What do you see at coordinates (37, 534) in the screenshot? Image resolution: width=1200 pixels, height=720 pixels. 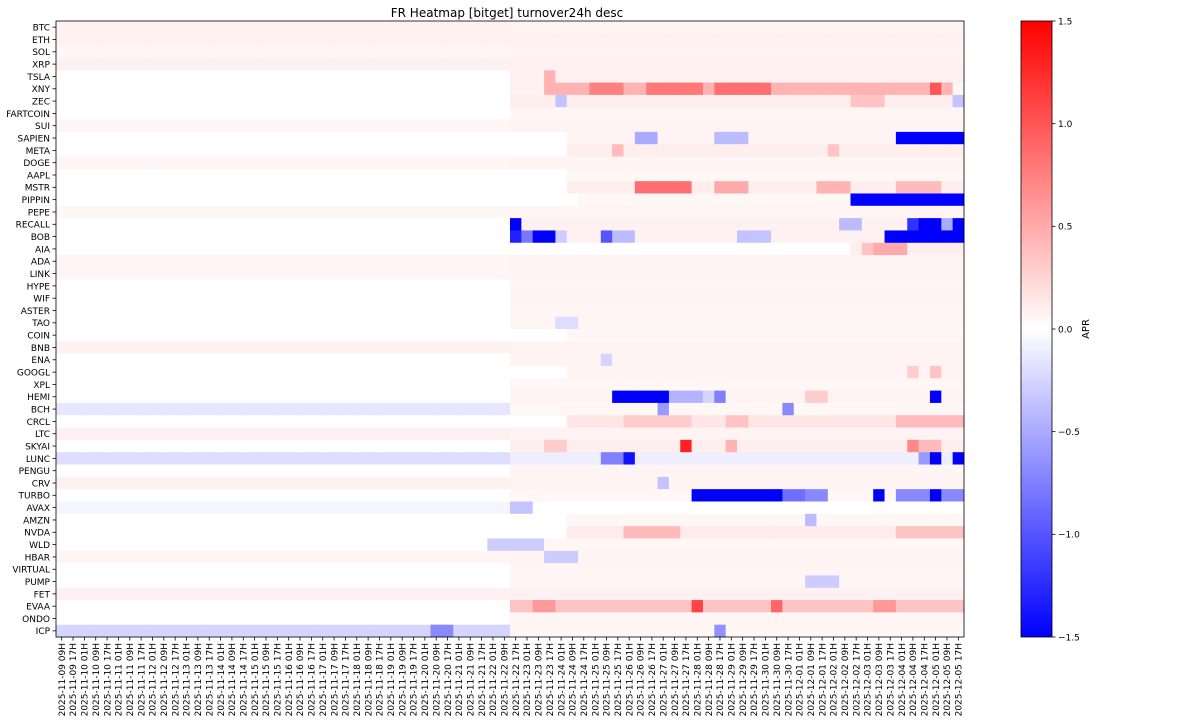 I see `y-tick-label: NVDA` at bounding box center [37, 534].